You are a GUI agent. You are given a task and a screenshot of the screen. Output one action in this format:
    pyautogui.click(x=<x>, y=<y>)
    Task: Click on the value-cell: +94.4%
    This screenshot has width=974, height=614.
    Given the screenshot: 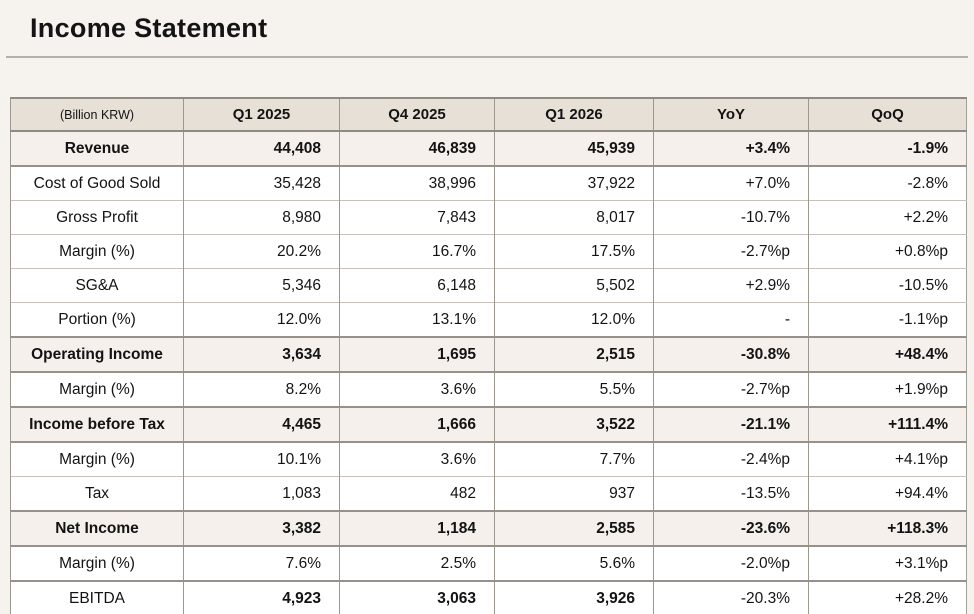 What is the action you would take?
    pyautogui.click(x=887, y=493)
    